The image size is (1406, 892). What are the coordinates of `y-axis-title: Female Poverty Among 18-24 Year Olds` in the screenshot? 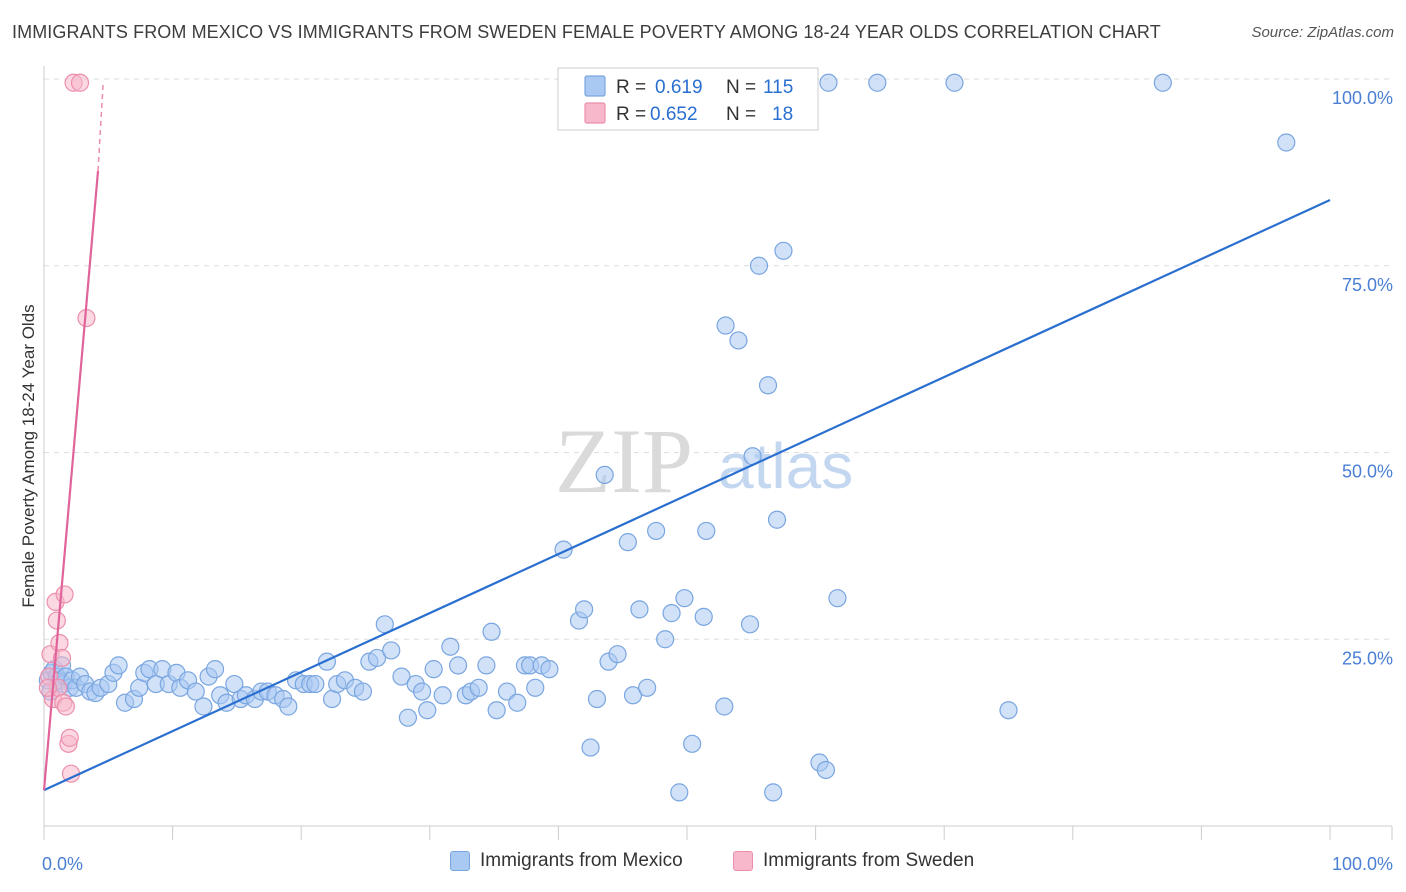 It's located at (28, 455).